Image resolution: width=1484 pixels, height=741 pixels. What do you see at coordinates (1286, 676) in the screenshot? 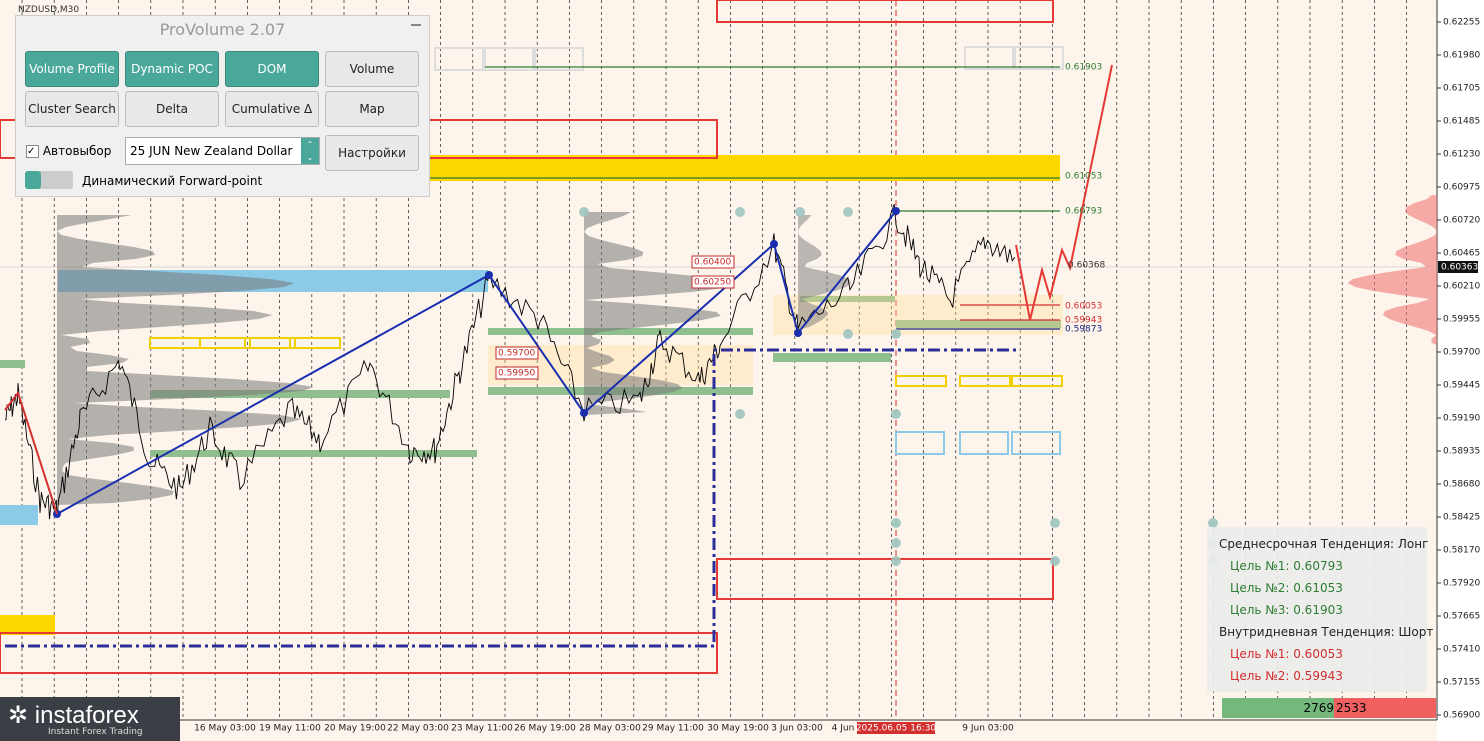
I see `intraday-target: Цель №2: 0.59943` at bounding box center [1286, 676].